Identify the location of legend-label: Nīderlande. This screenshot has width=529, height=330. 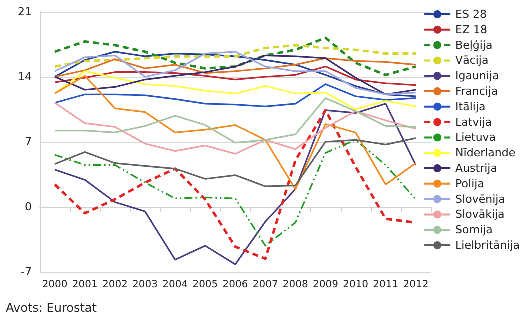
(486, 153).